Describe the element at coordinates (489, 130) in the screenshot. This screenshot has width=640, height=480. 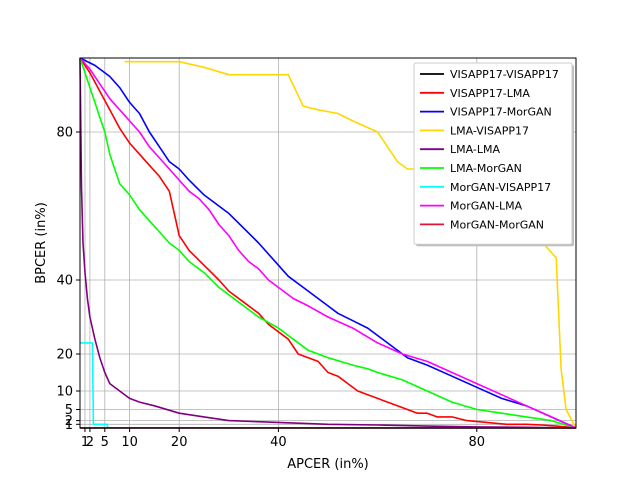
I see `legend-label: LMA-VISAPP17` at that location.